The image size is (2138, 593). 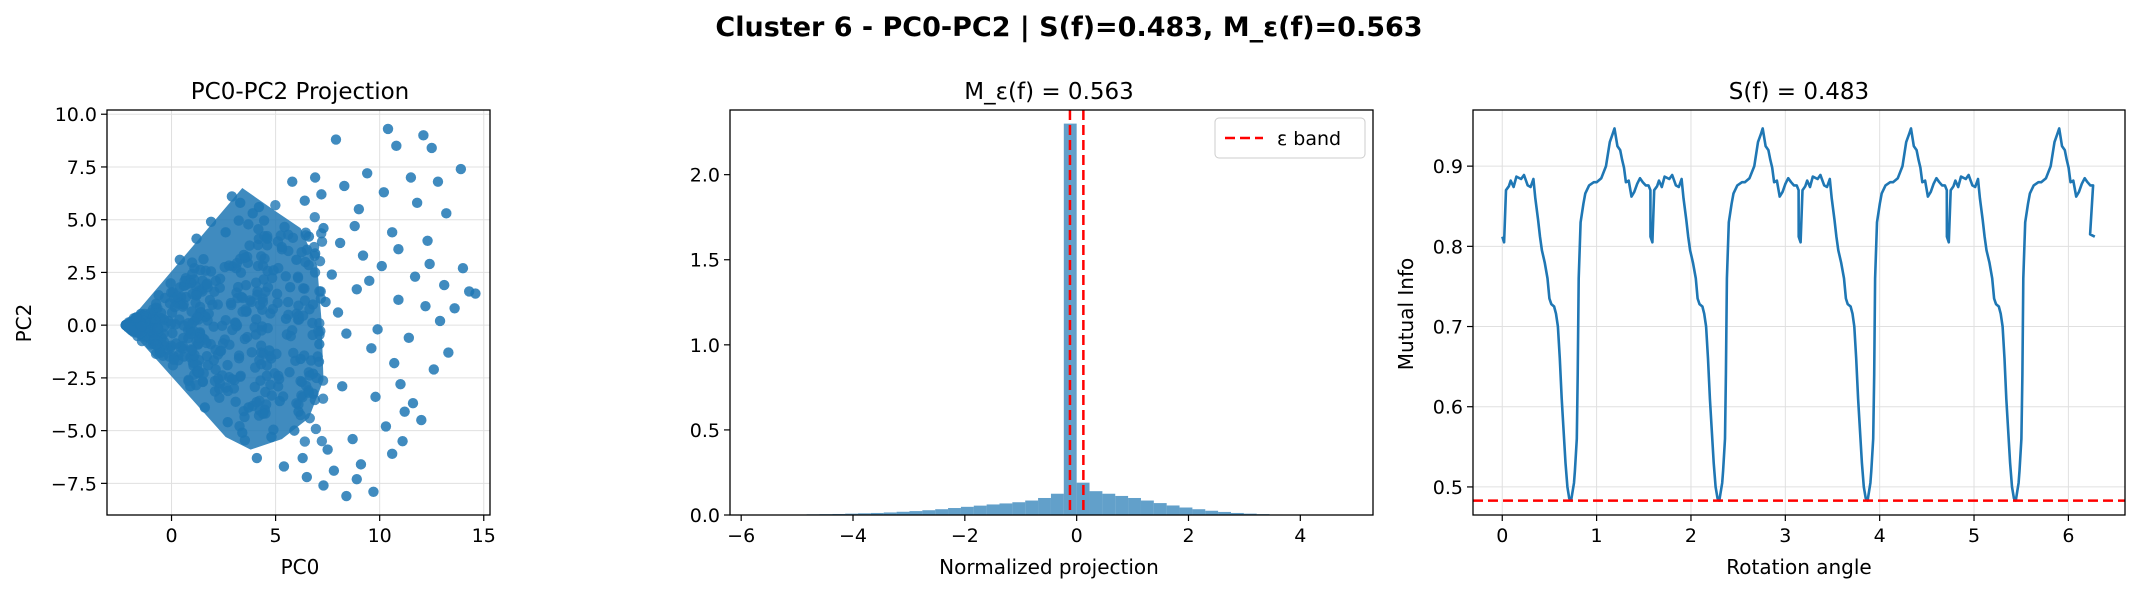 I want to click on y-tick-label: 0.6, so click(x=1448, y=408).